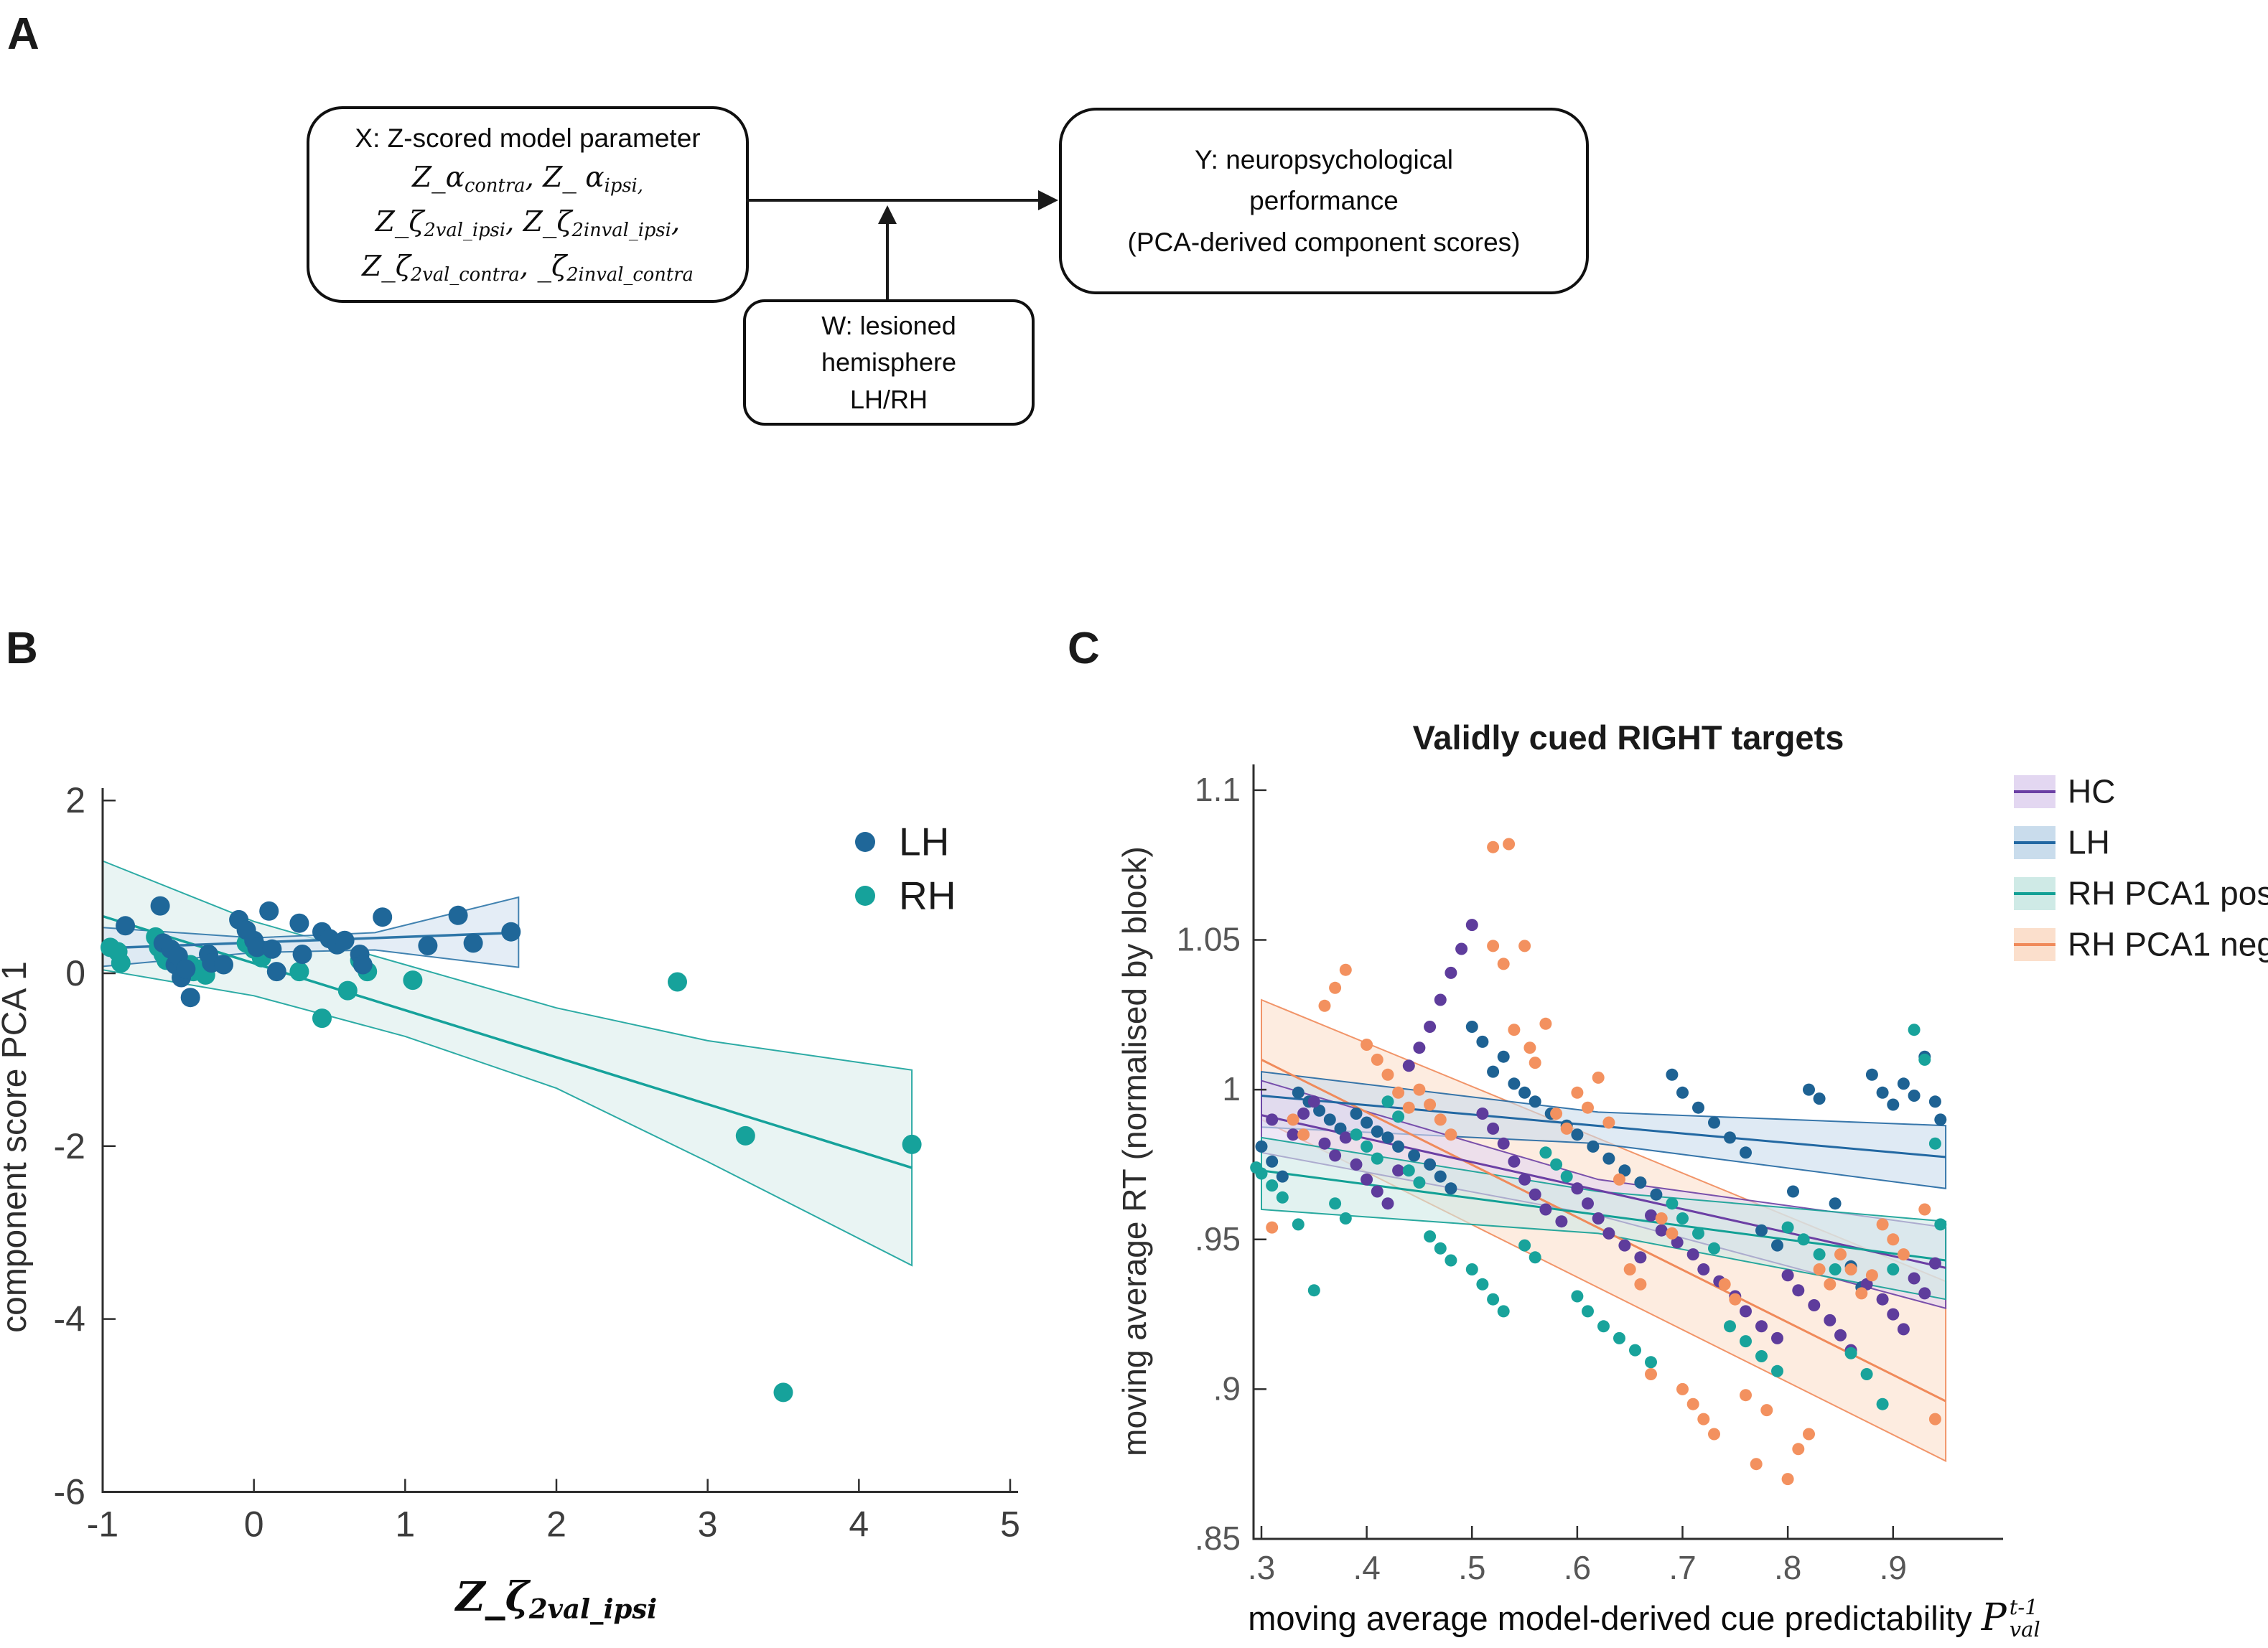 This screenshot has width=2268, height=1648. I want to click on y-tick-label: 1.1, so click(1218, 789).